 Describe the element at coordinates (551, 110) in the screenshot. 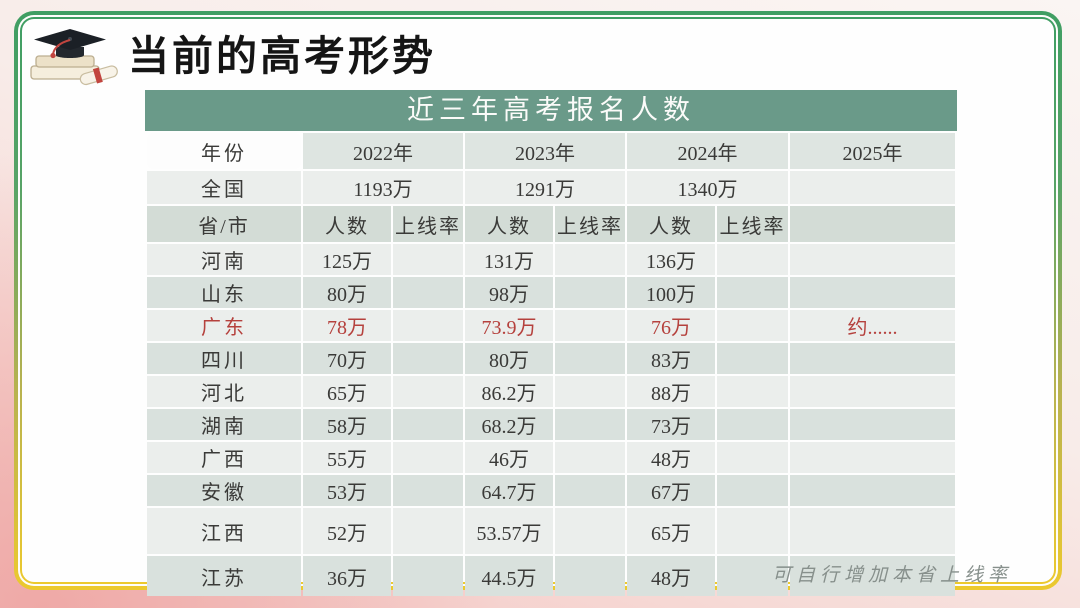

I see `table-title-bar: 近三年高考报名人数` at that location.